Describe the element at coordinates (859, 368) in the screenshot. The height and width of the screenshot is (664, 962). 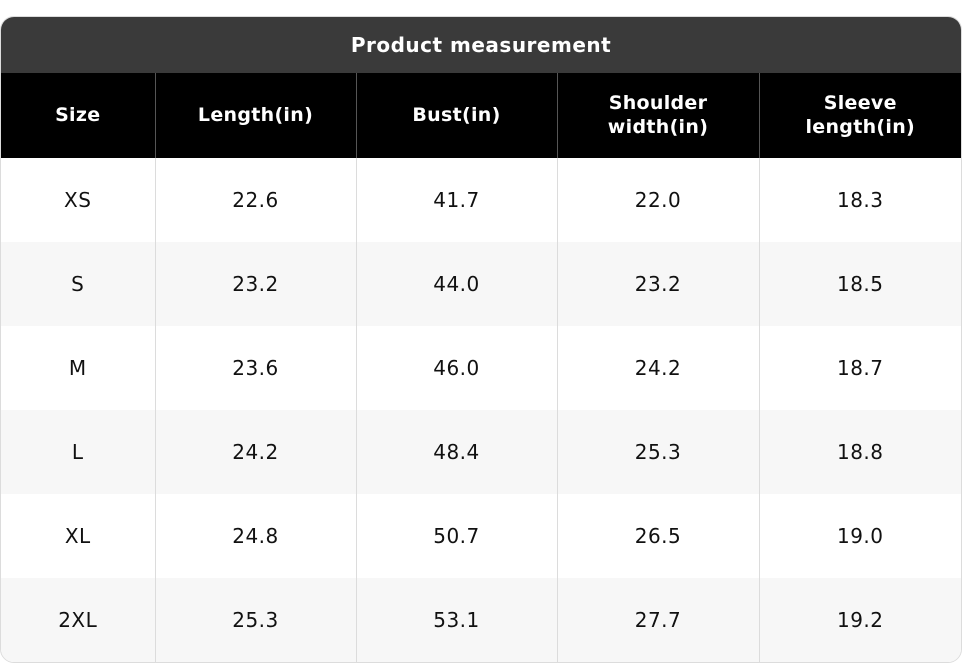
I see `measurement-cell: 18.7` at that location.